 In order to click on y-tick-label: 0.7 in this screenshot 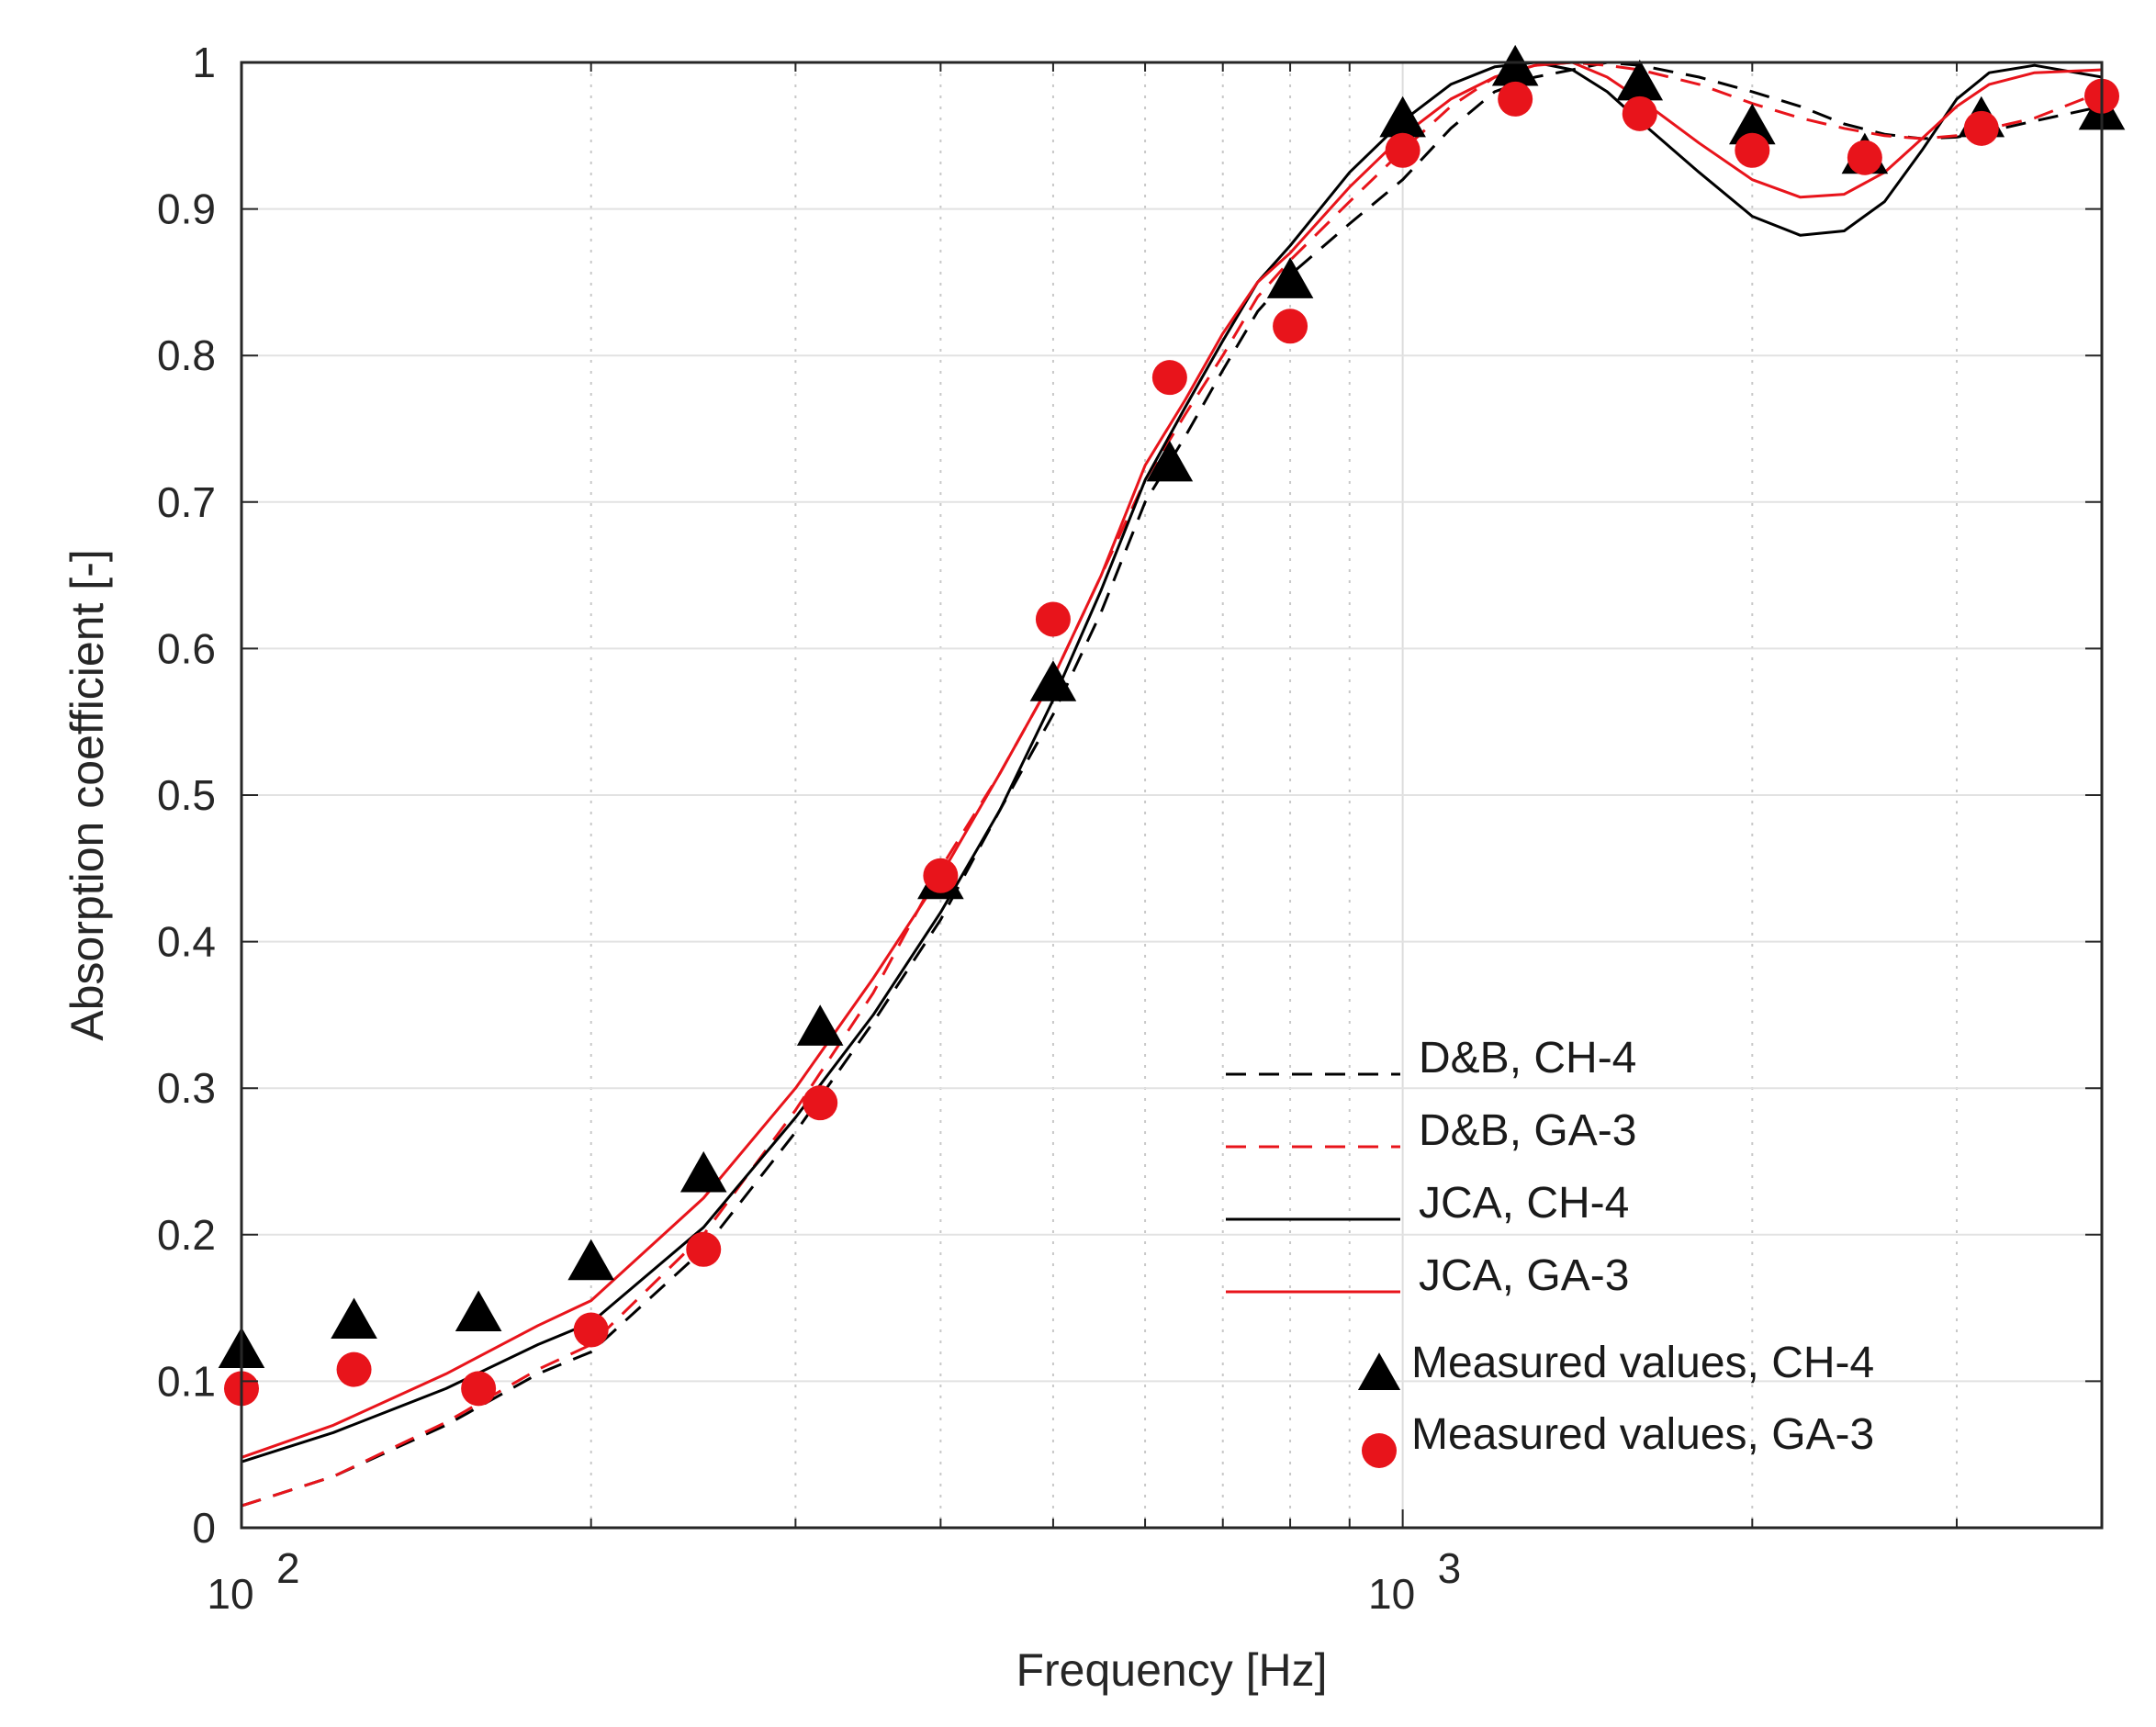, I will do `click(187, 502)`.